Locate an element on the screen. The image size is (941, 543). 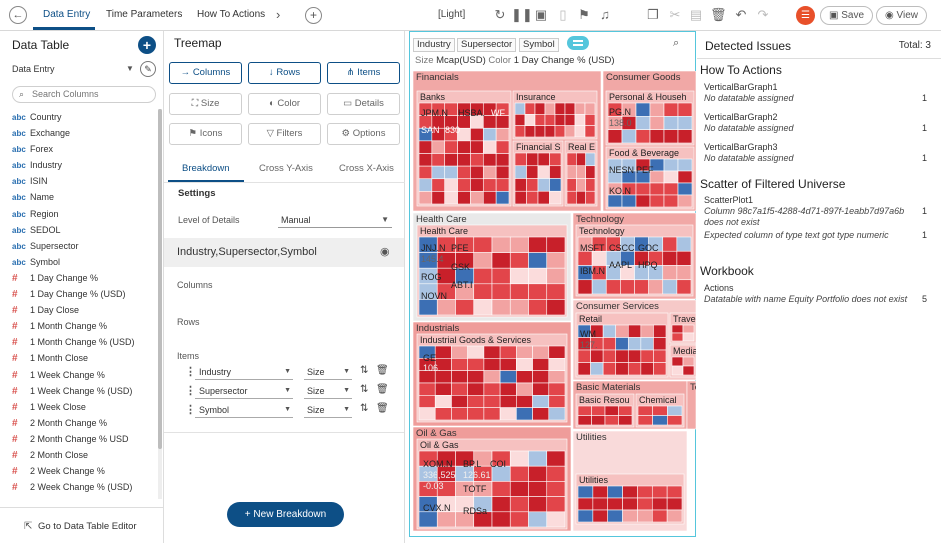
item-name-select: Industry ▼ is located at coordinates (244, 372).